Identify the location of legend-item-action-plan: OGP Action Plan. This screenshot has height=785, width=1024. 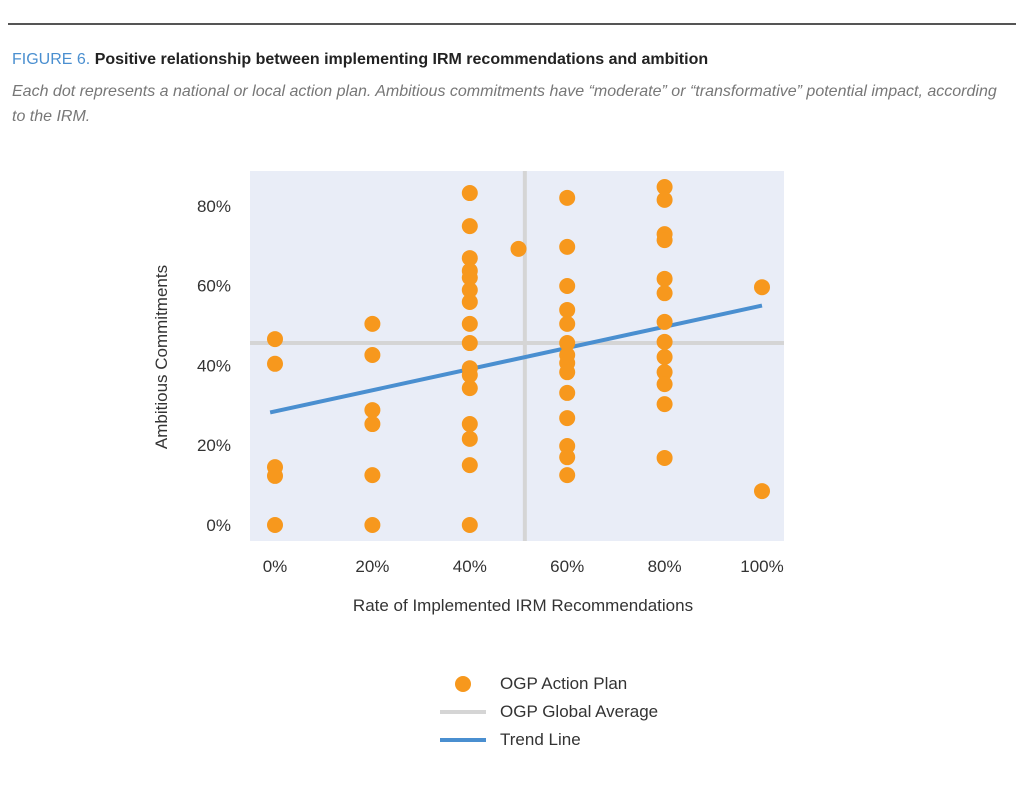
(549, 684).